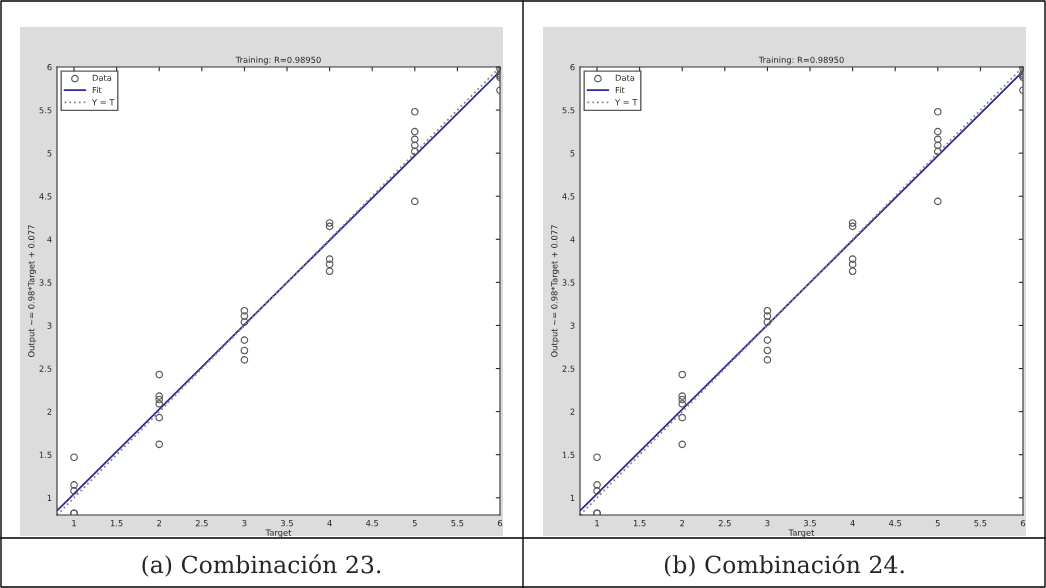 This screenshot has width=1046, height=588. Describe the element at coordinates (261, 565) in the screenshot. I see `text: (a) Combinación 23.` at that location.